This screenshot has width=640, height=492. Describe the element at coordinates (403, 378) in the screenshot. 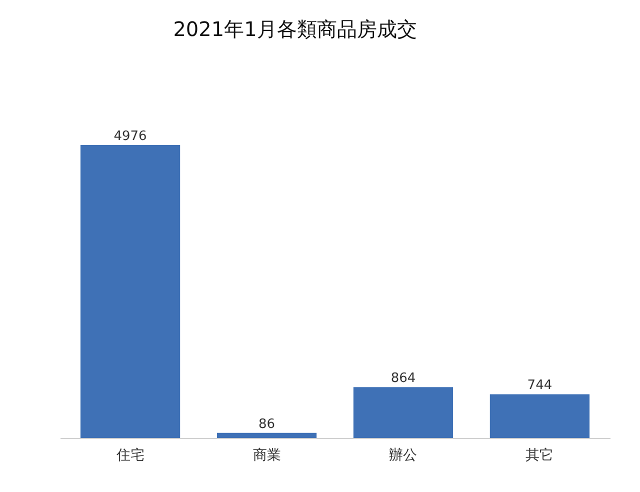

I see `data-label: 864` at that location.